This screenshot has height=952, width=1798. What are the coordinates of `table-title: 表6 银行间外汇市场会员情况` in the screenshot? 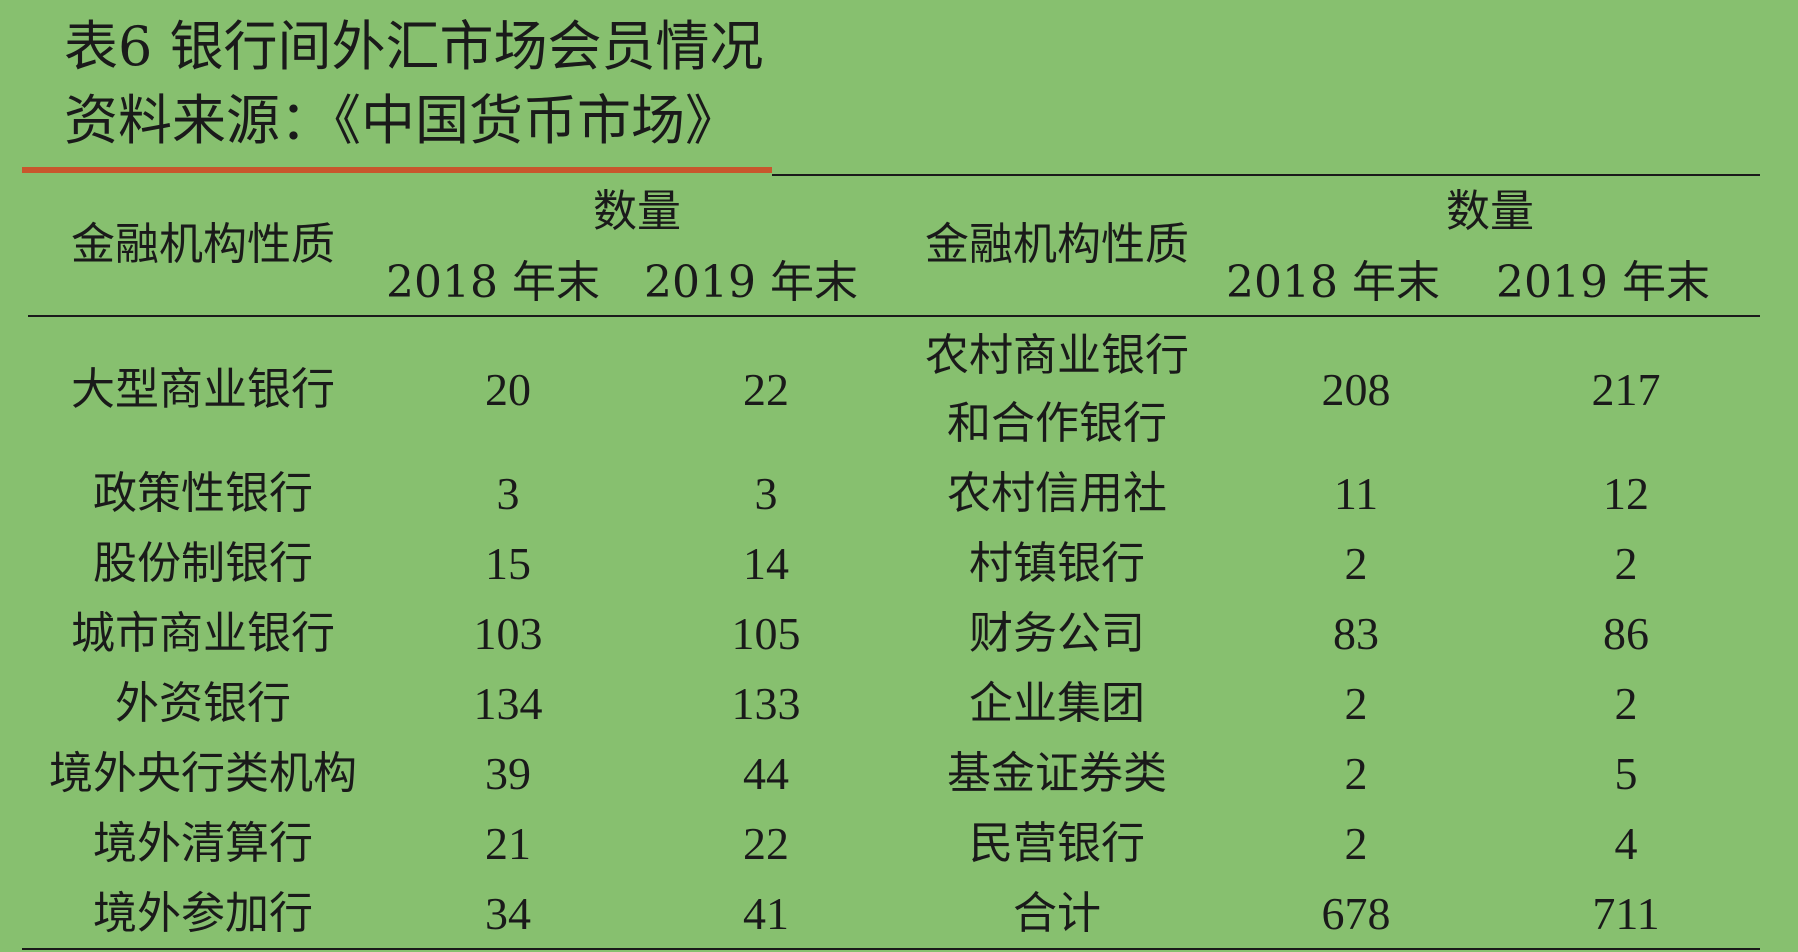 It's located at (414, 46).